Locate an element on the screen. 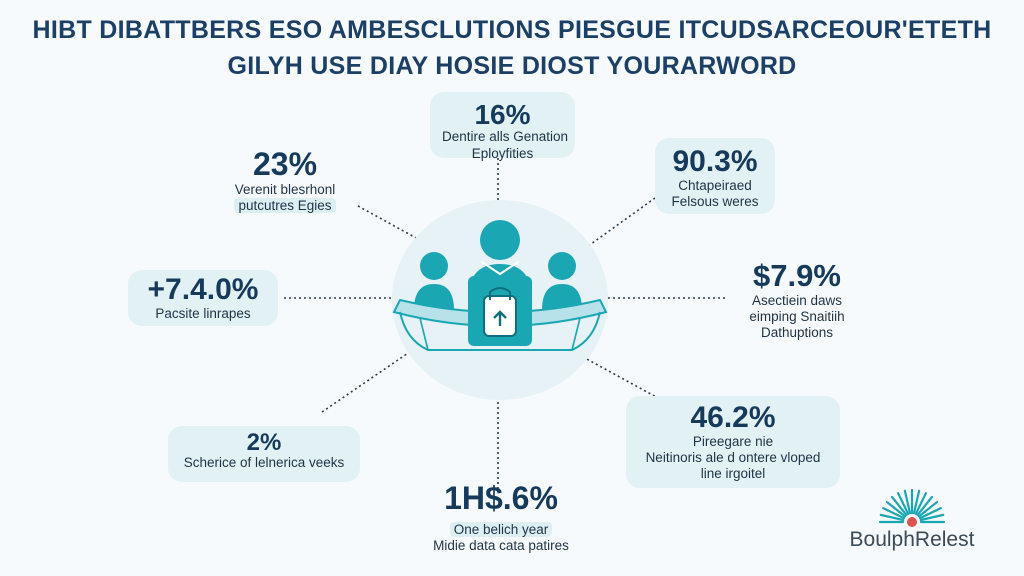  stat-mid-left: +7.4.0% Pacsite linrapes is located at coordinates (203, 298).